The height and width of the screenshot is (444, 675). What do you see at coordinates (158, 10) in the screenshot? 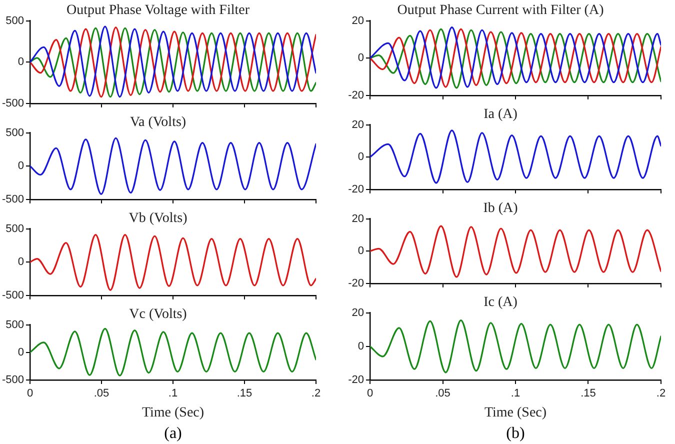
I see `chart-title: Output Phase Voltage with Filter` at bounding box center [158, 10].